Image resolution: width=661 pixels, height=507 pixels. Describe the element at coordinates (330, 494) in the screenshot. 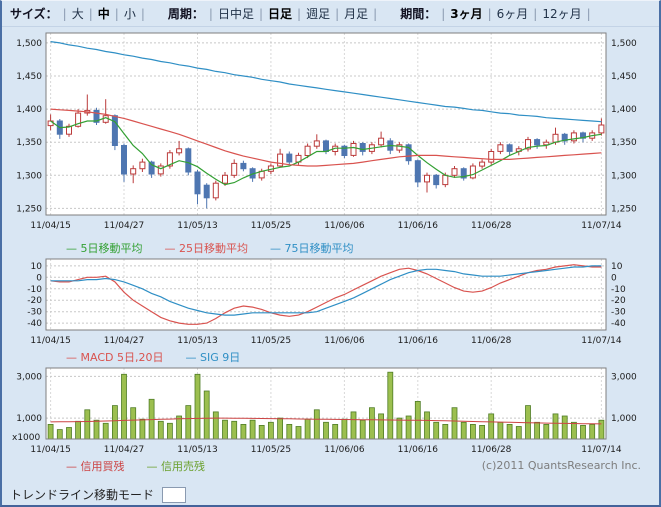

I see `trendline-mode-control: トレンドライン移動モード` at that location.